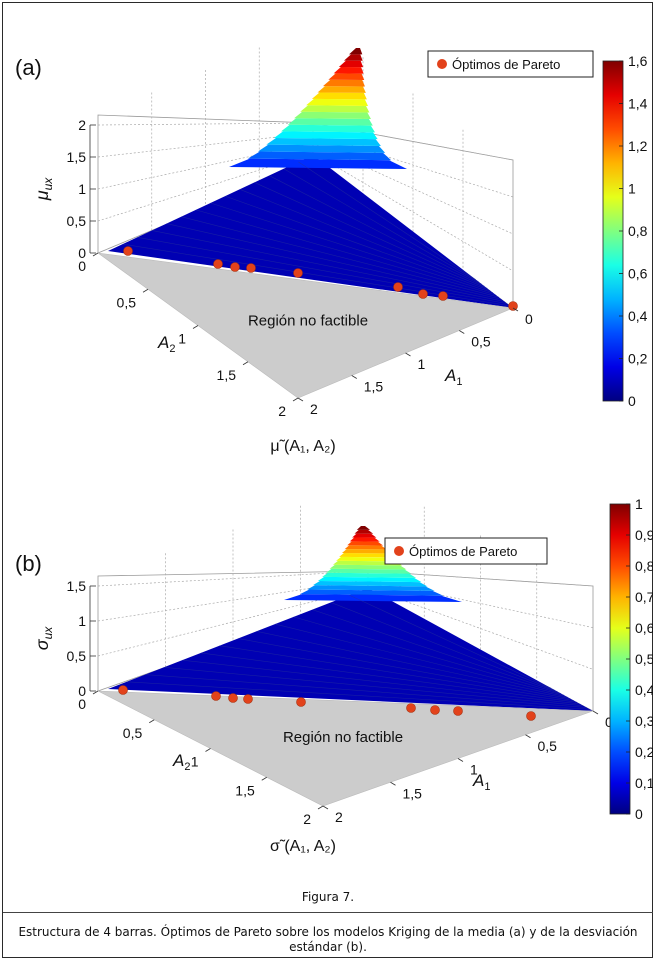 The image size is (656, 963). Describe the element at coordinates (639, 814) in the screenshot. I see `colorbar-tick-label: 0` at that location.